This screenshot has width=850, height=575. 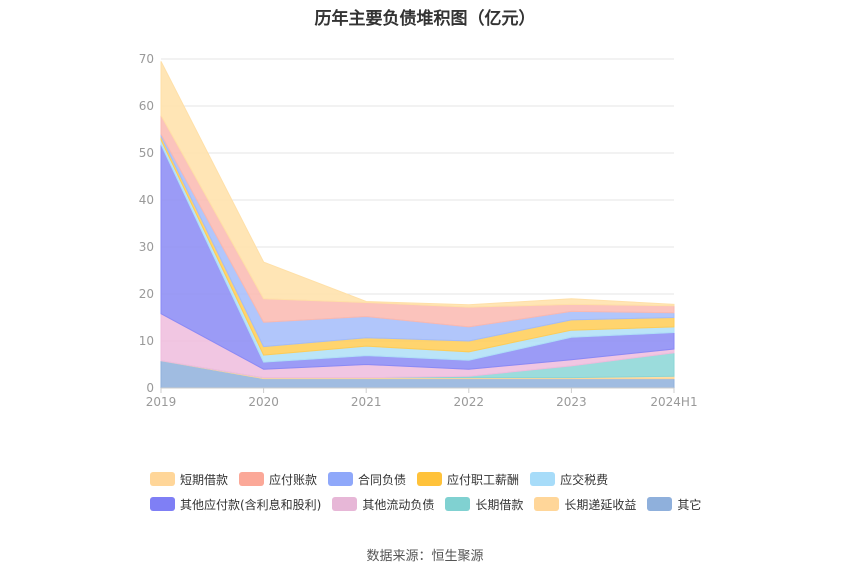 What do you see at coordinates (150, 388) in the screenshot?
I see `y-tick-label: 0` at bounding box center [150, 388].